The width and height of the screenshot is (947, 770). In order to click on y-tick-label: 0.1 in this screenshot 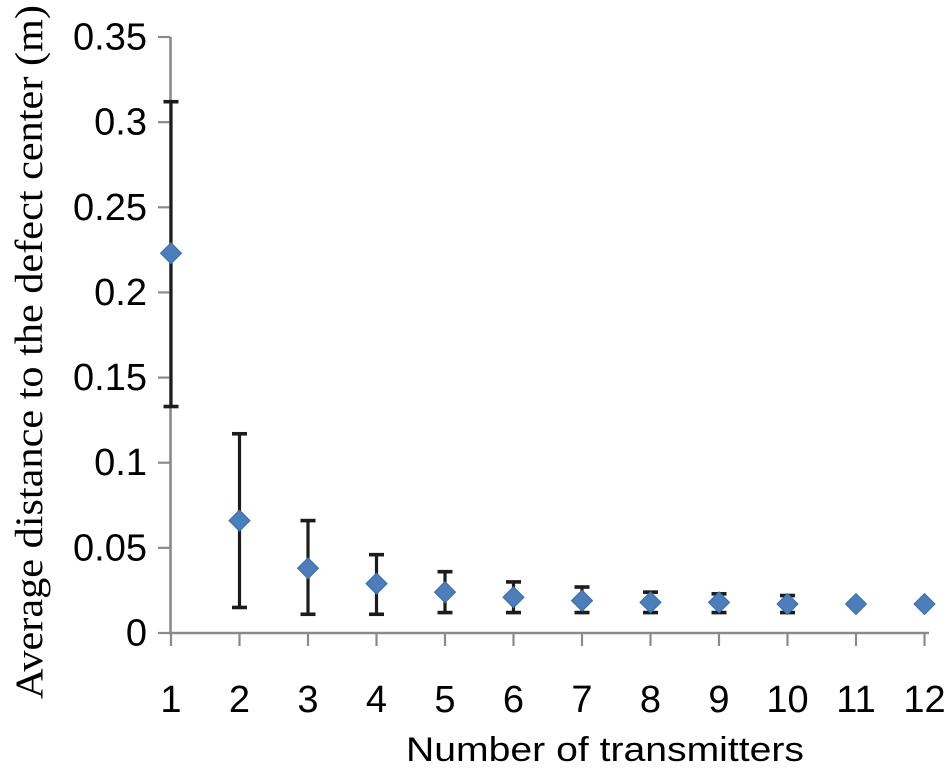, I will do `click(120, 463)`.